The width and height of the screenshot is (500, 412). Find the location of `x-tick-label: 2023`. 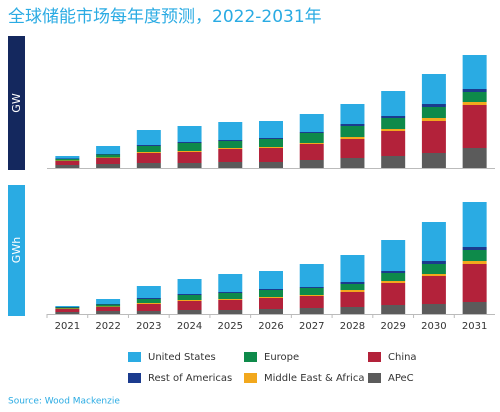

x-tick-label: 2023 is located at coordinates (148, 326).